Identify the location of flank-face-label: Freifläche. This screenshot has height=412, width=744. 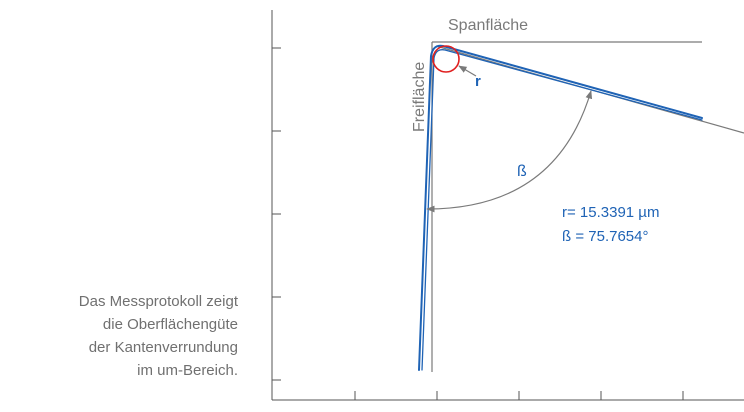
(419, 97).